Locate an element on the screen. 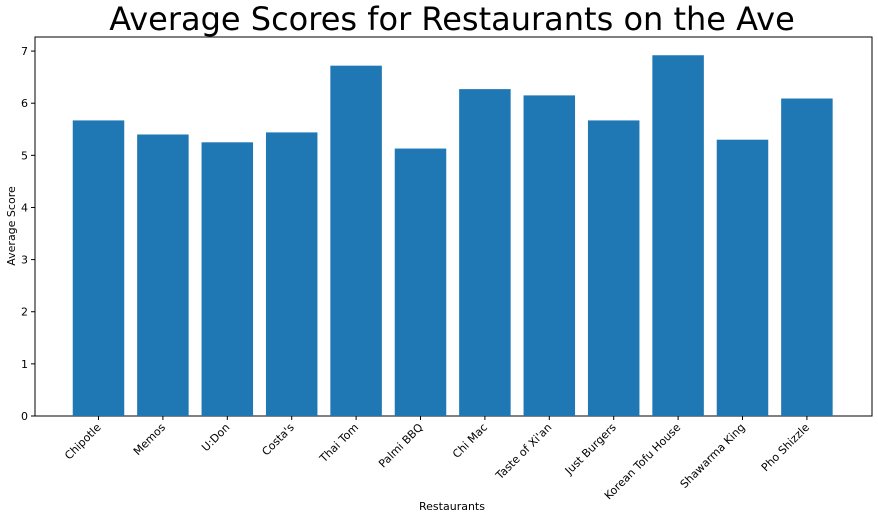 This screenshot has width=878, height=519. y-tick-label-1: 1 is located at coordinates (24, 364).